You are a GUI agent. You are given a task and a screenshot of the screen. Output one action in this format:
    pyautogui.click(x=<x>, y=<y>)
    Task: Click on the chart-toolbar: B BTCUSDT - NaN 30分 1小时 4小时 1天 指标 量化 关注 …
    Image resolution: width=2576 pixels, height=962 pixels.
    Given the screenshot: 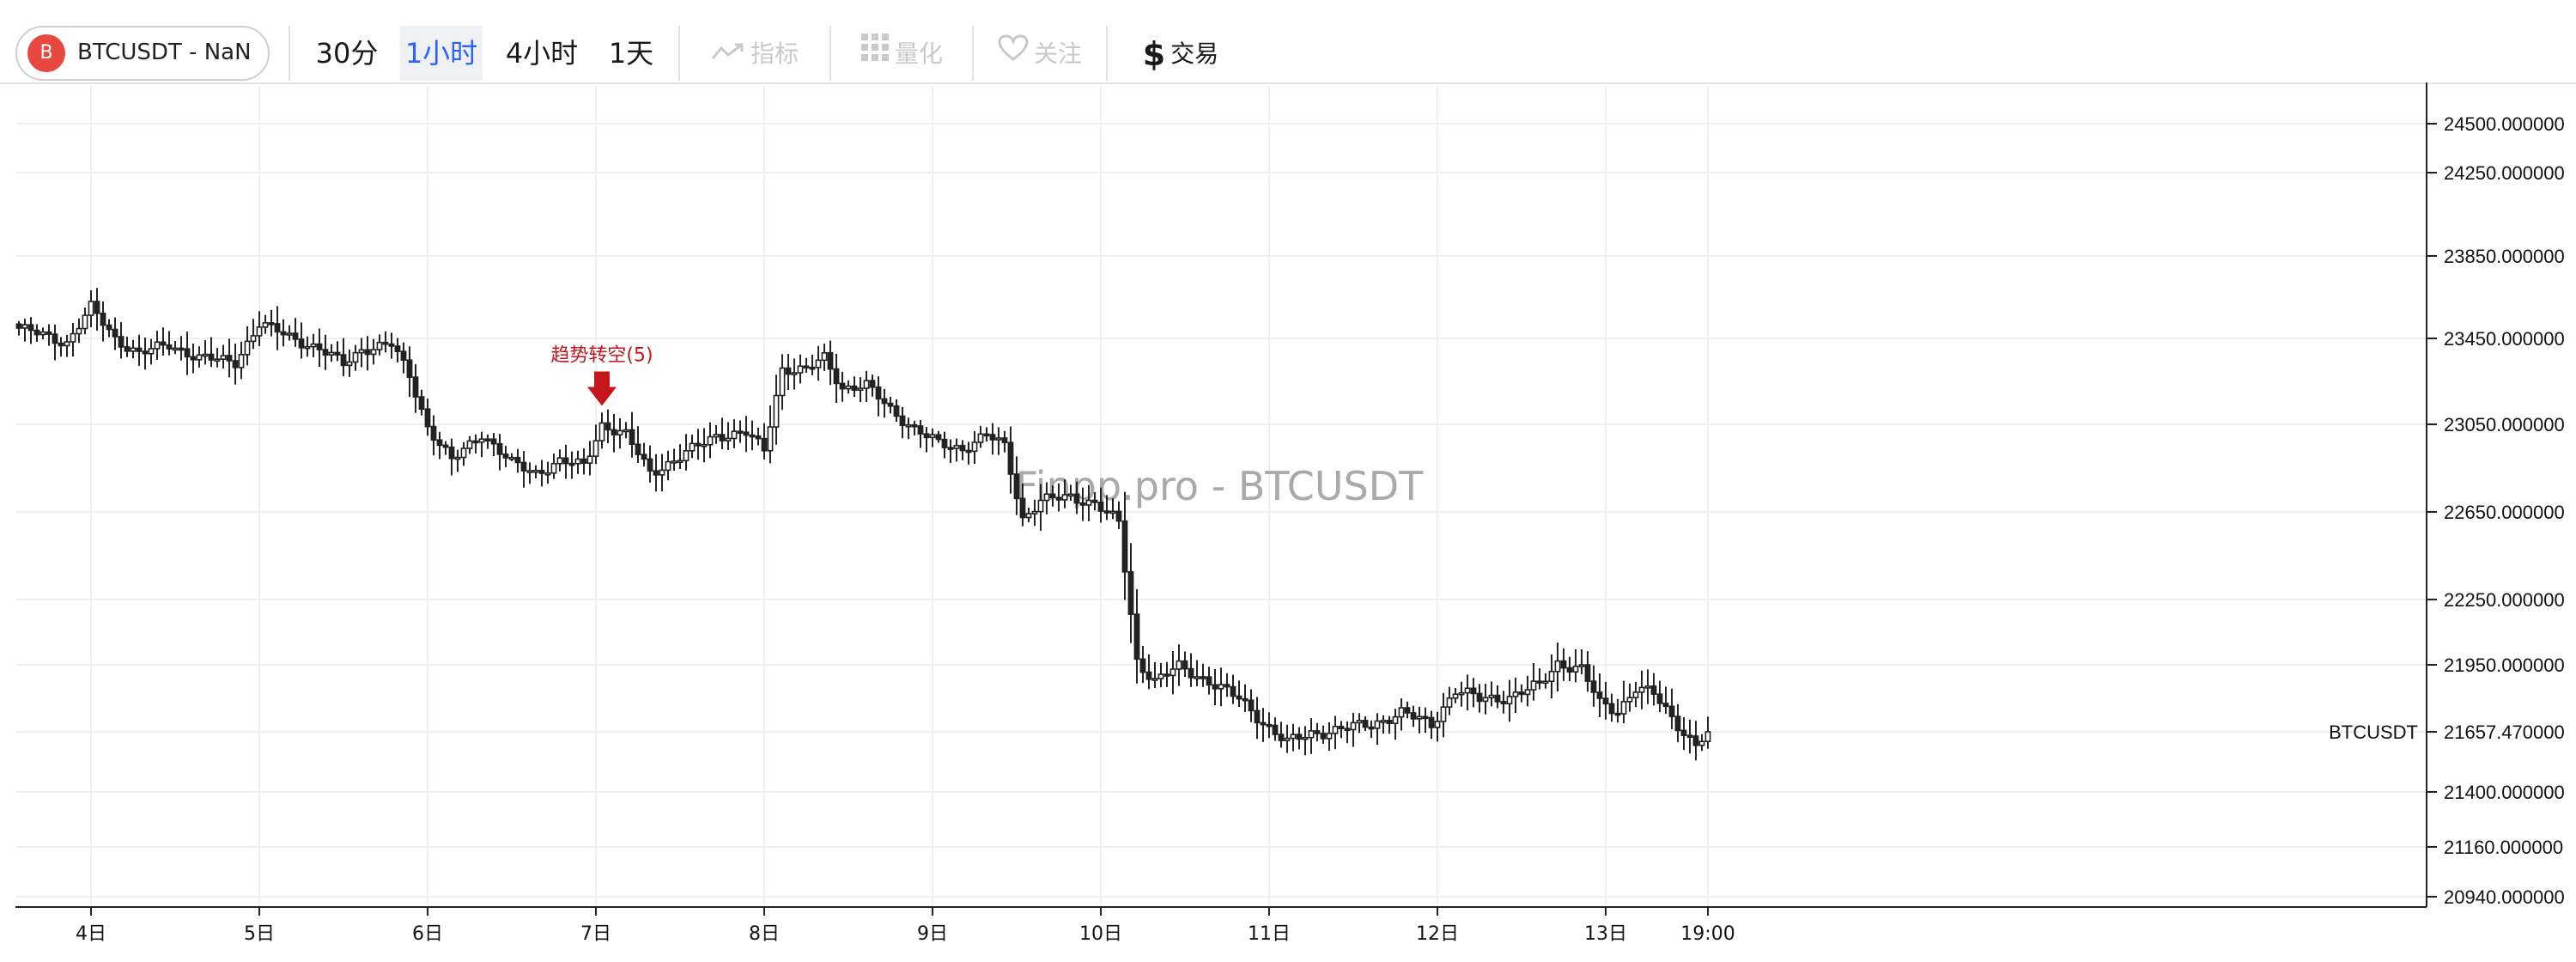 What is the action you would take?
    pyautogui.click(x=1288, y=42)
    